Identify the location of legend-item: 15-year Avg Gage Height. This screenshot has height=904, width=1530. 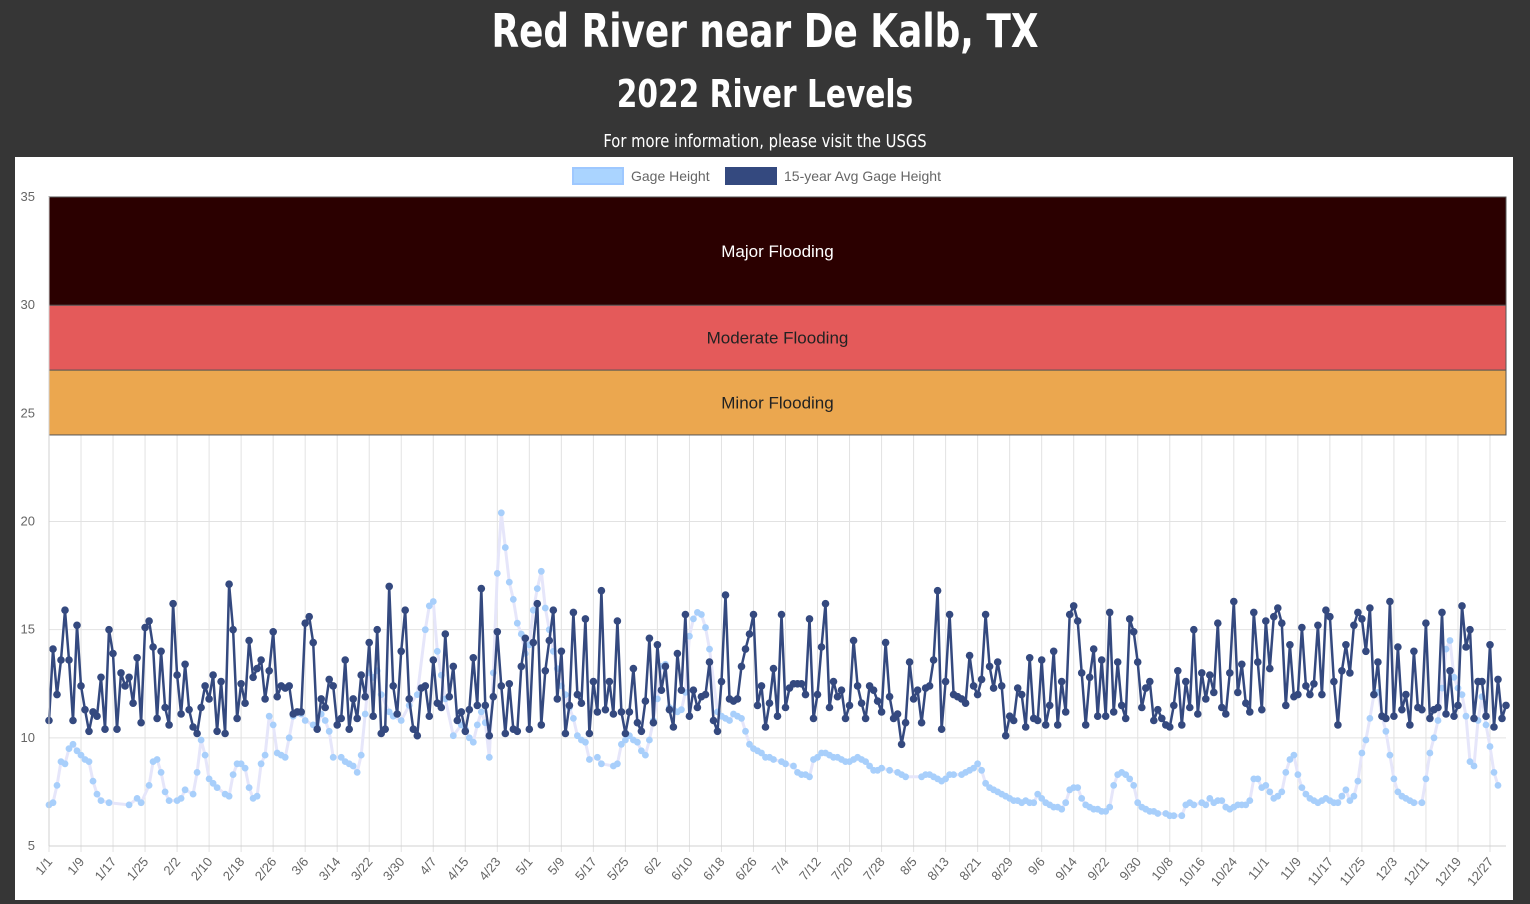
(833, 176).